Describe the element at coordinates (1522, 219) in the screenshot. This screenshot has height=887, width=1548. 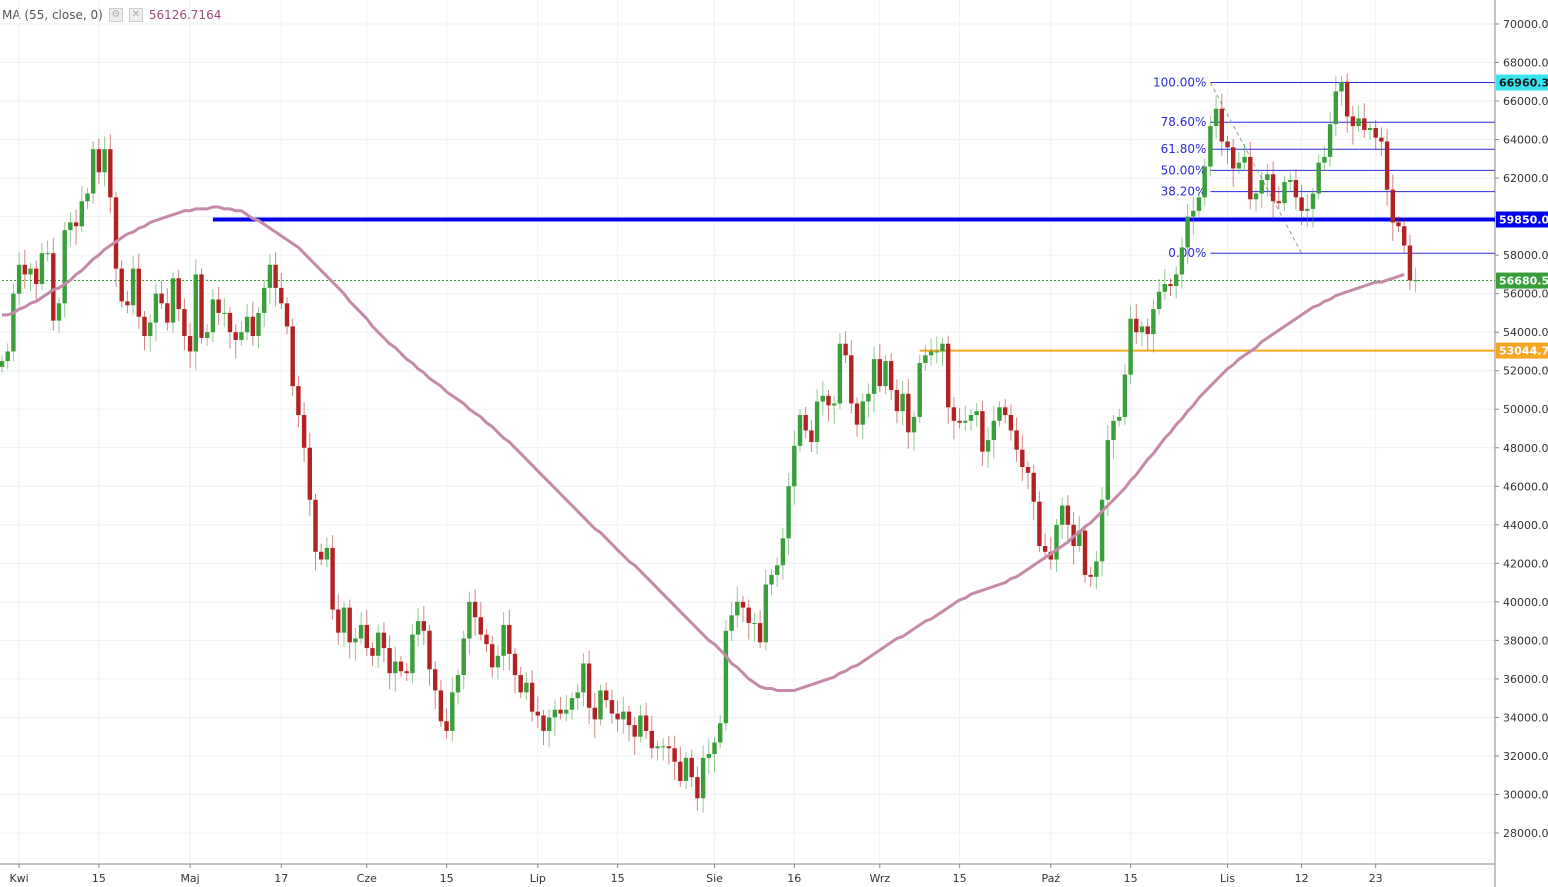
I see `price-label-box` at that location.